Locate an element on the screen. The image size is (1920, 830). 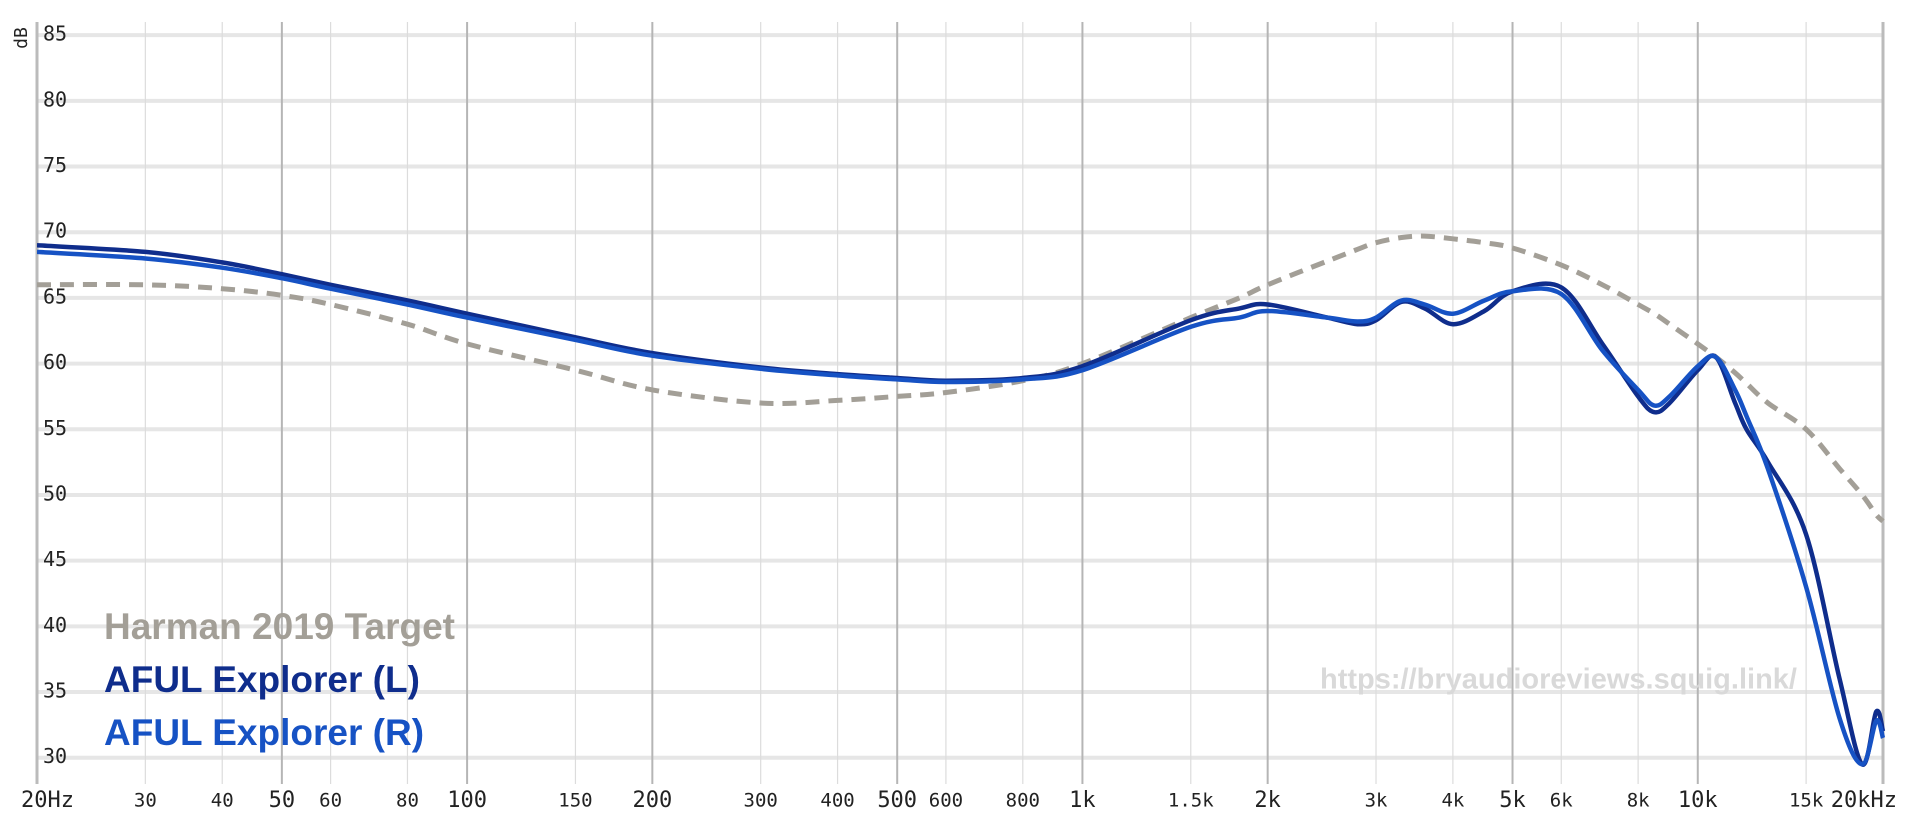
x-tick-label: 30 is located at coordinates (145, 801).